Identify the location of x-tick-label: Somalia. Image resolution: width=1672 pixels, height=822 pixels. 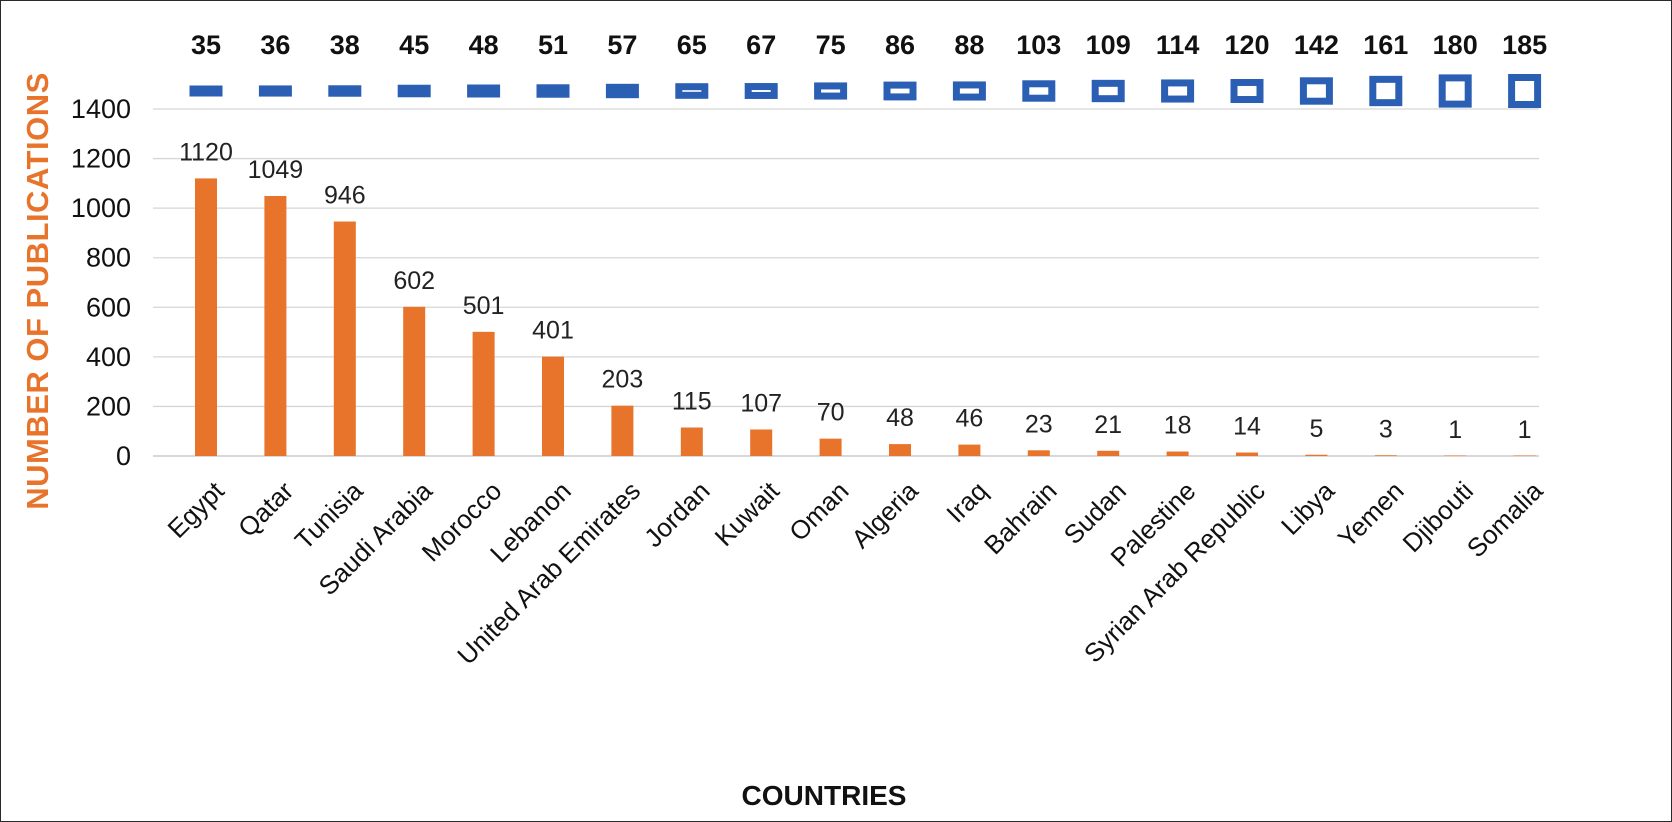
(1505, 519).